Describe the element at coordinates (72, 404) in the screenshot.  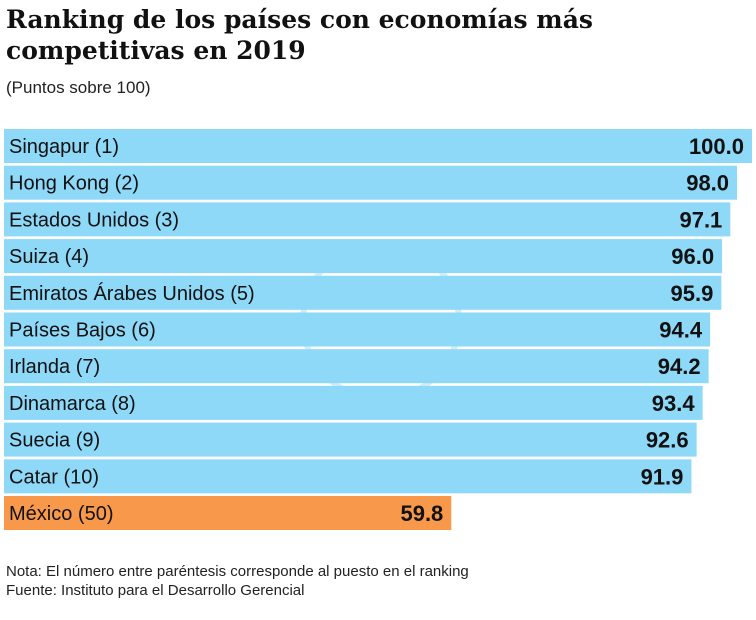
I see `category-label: Dinamarca (8)` at that location.